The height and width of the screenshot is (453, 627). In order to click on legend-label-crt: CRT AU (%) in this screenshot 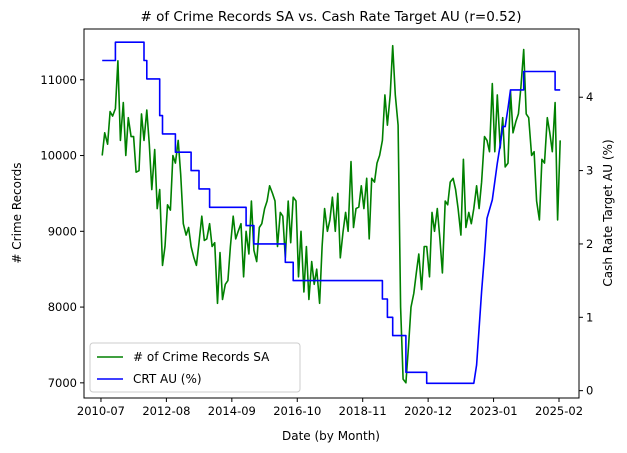, I will do `click(167, 379)`.